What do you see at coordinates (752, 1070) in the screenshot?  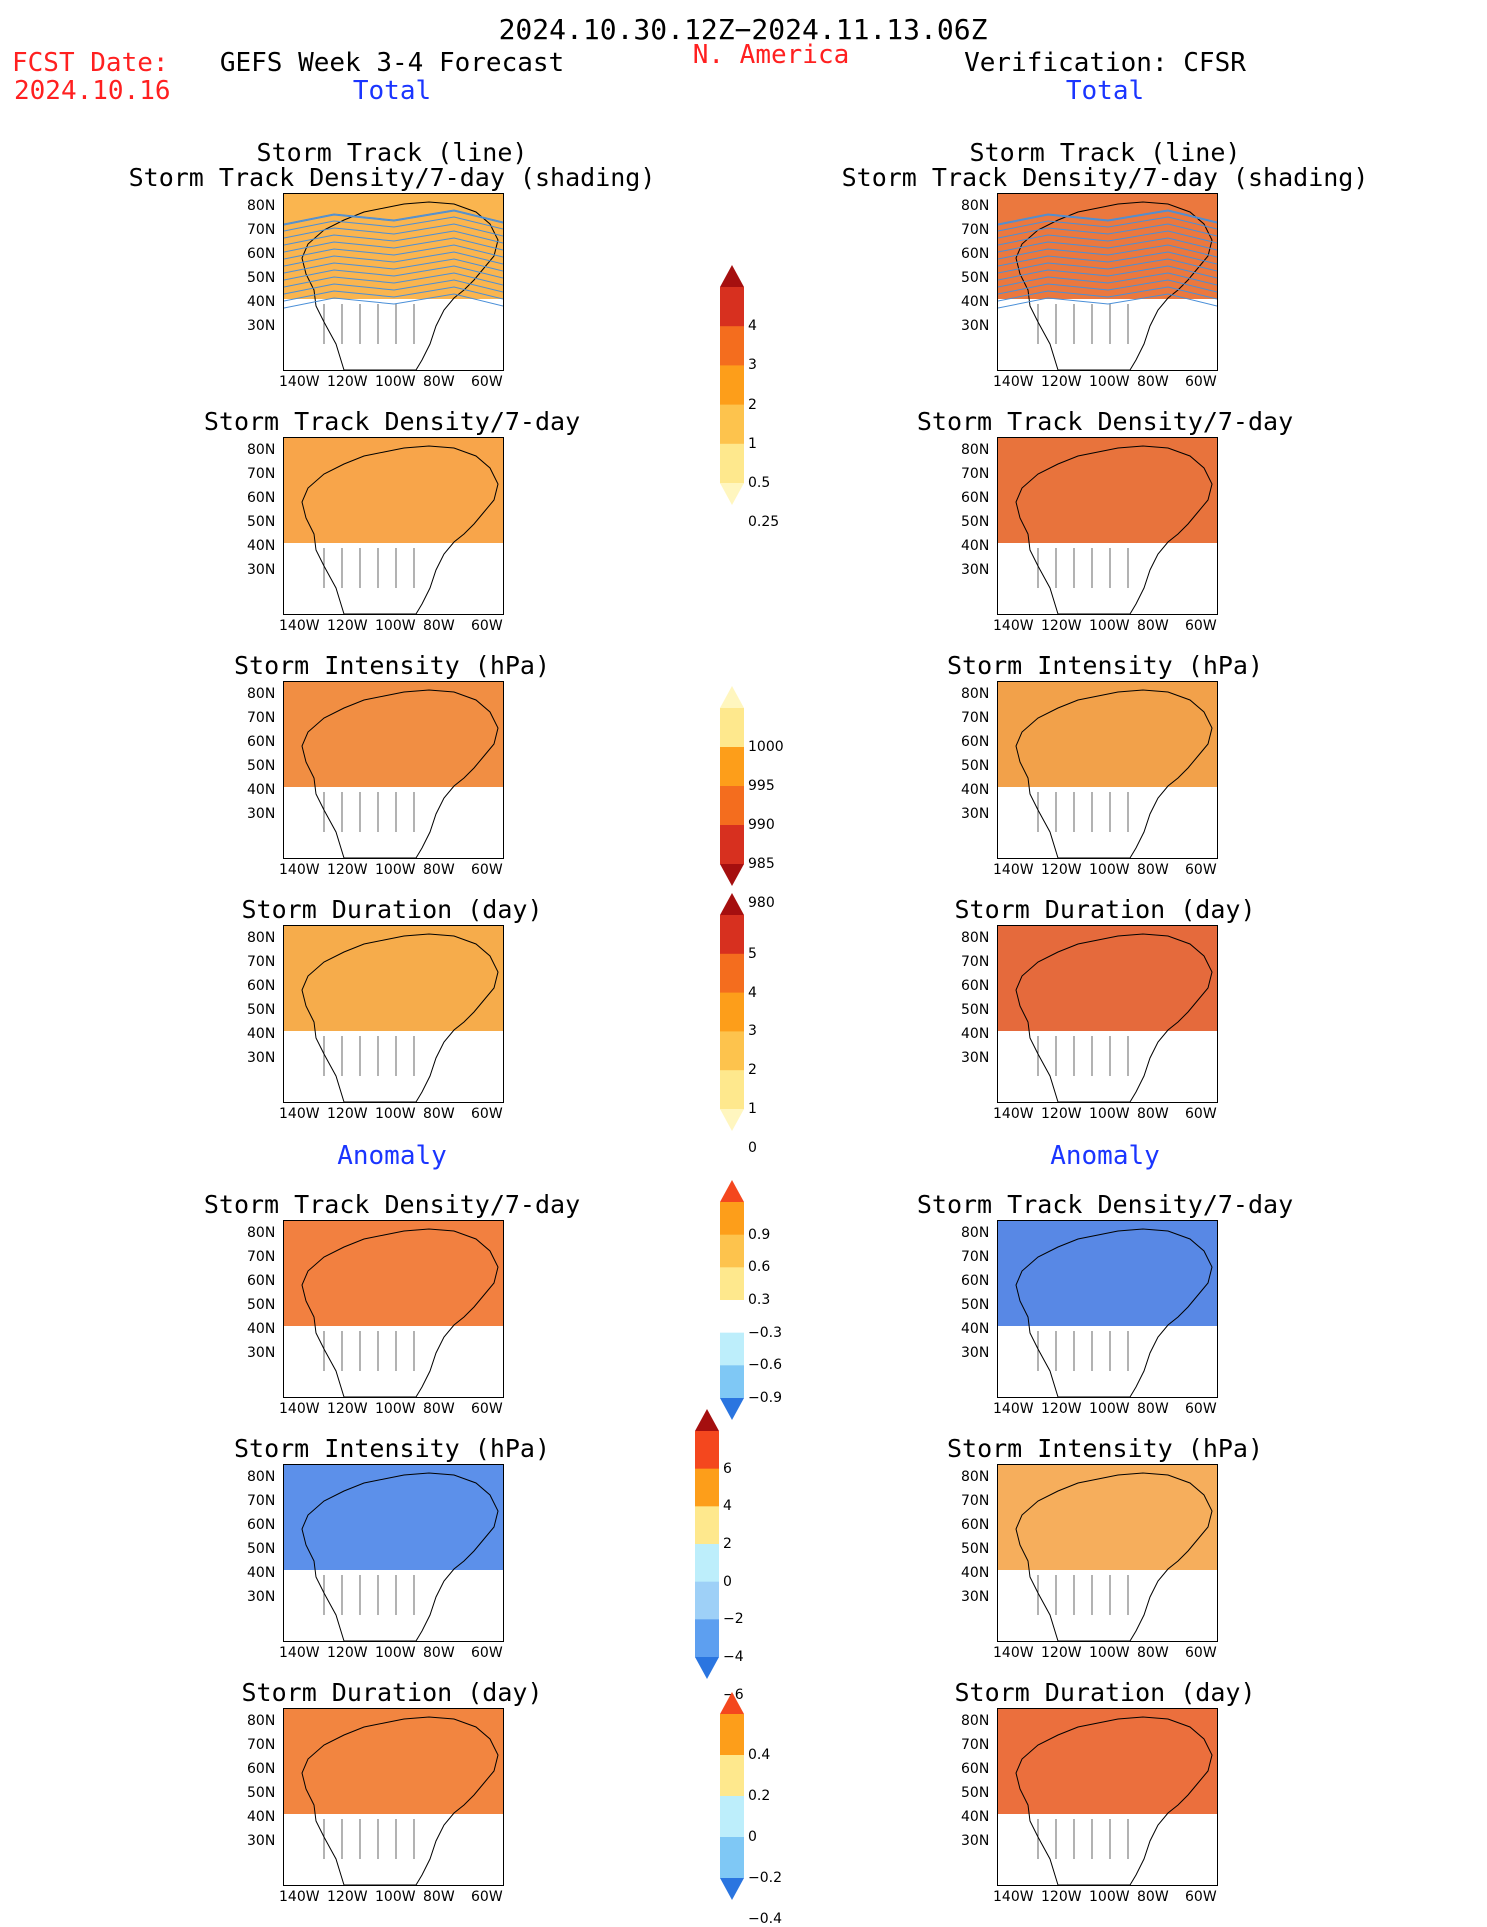 I see `colorbar-label: 2` at bounding box center [752, 1070].